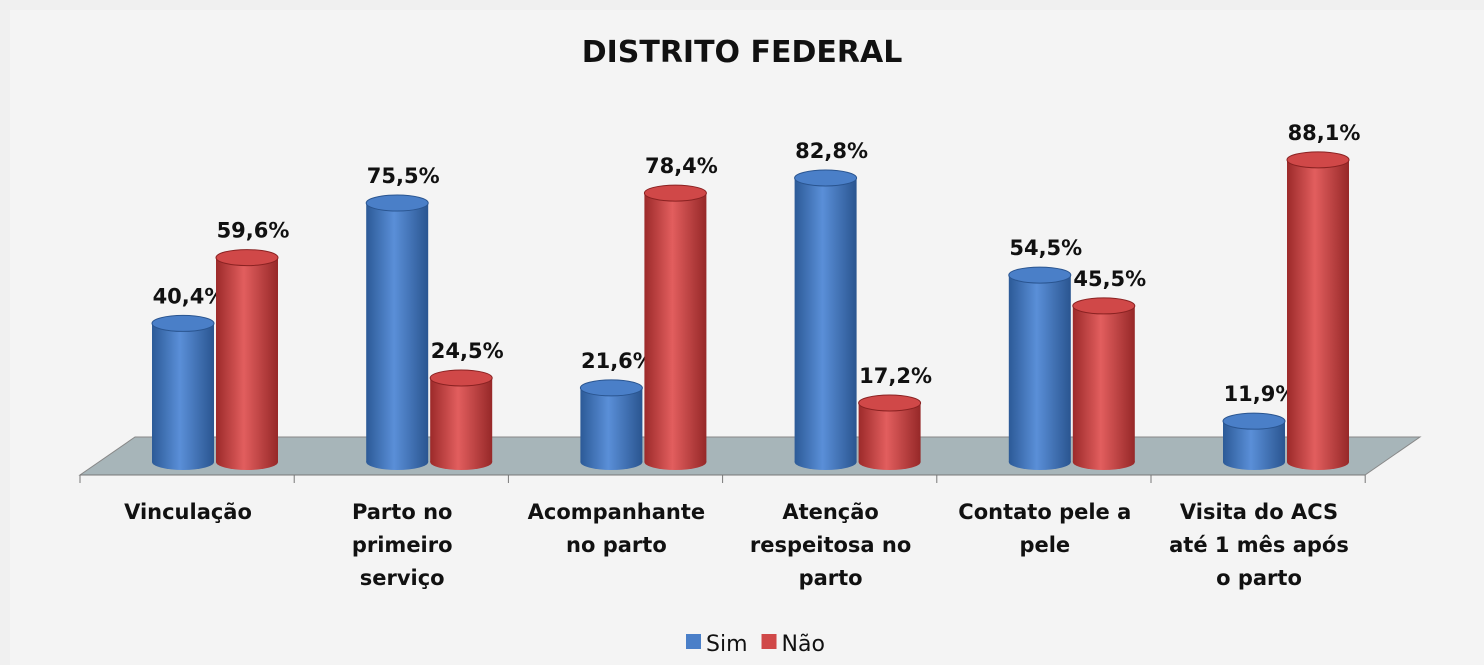 The height and width of the screenshot is (665, 1484). I want to click on value-label: 75,5%, so click(403, 176).